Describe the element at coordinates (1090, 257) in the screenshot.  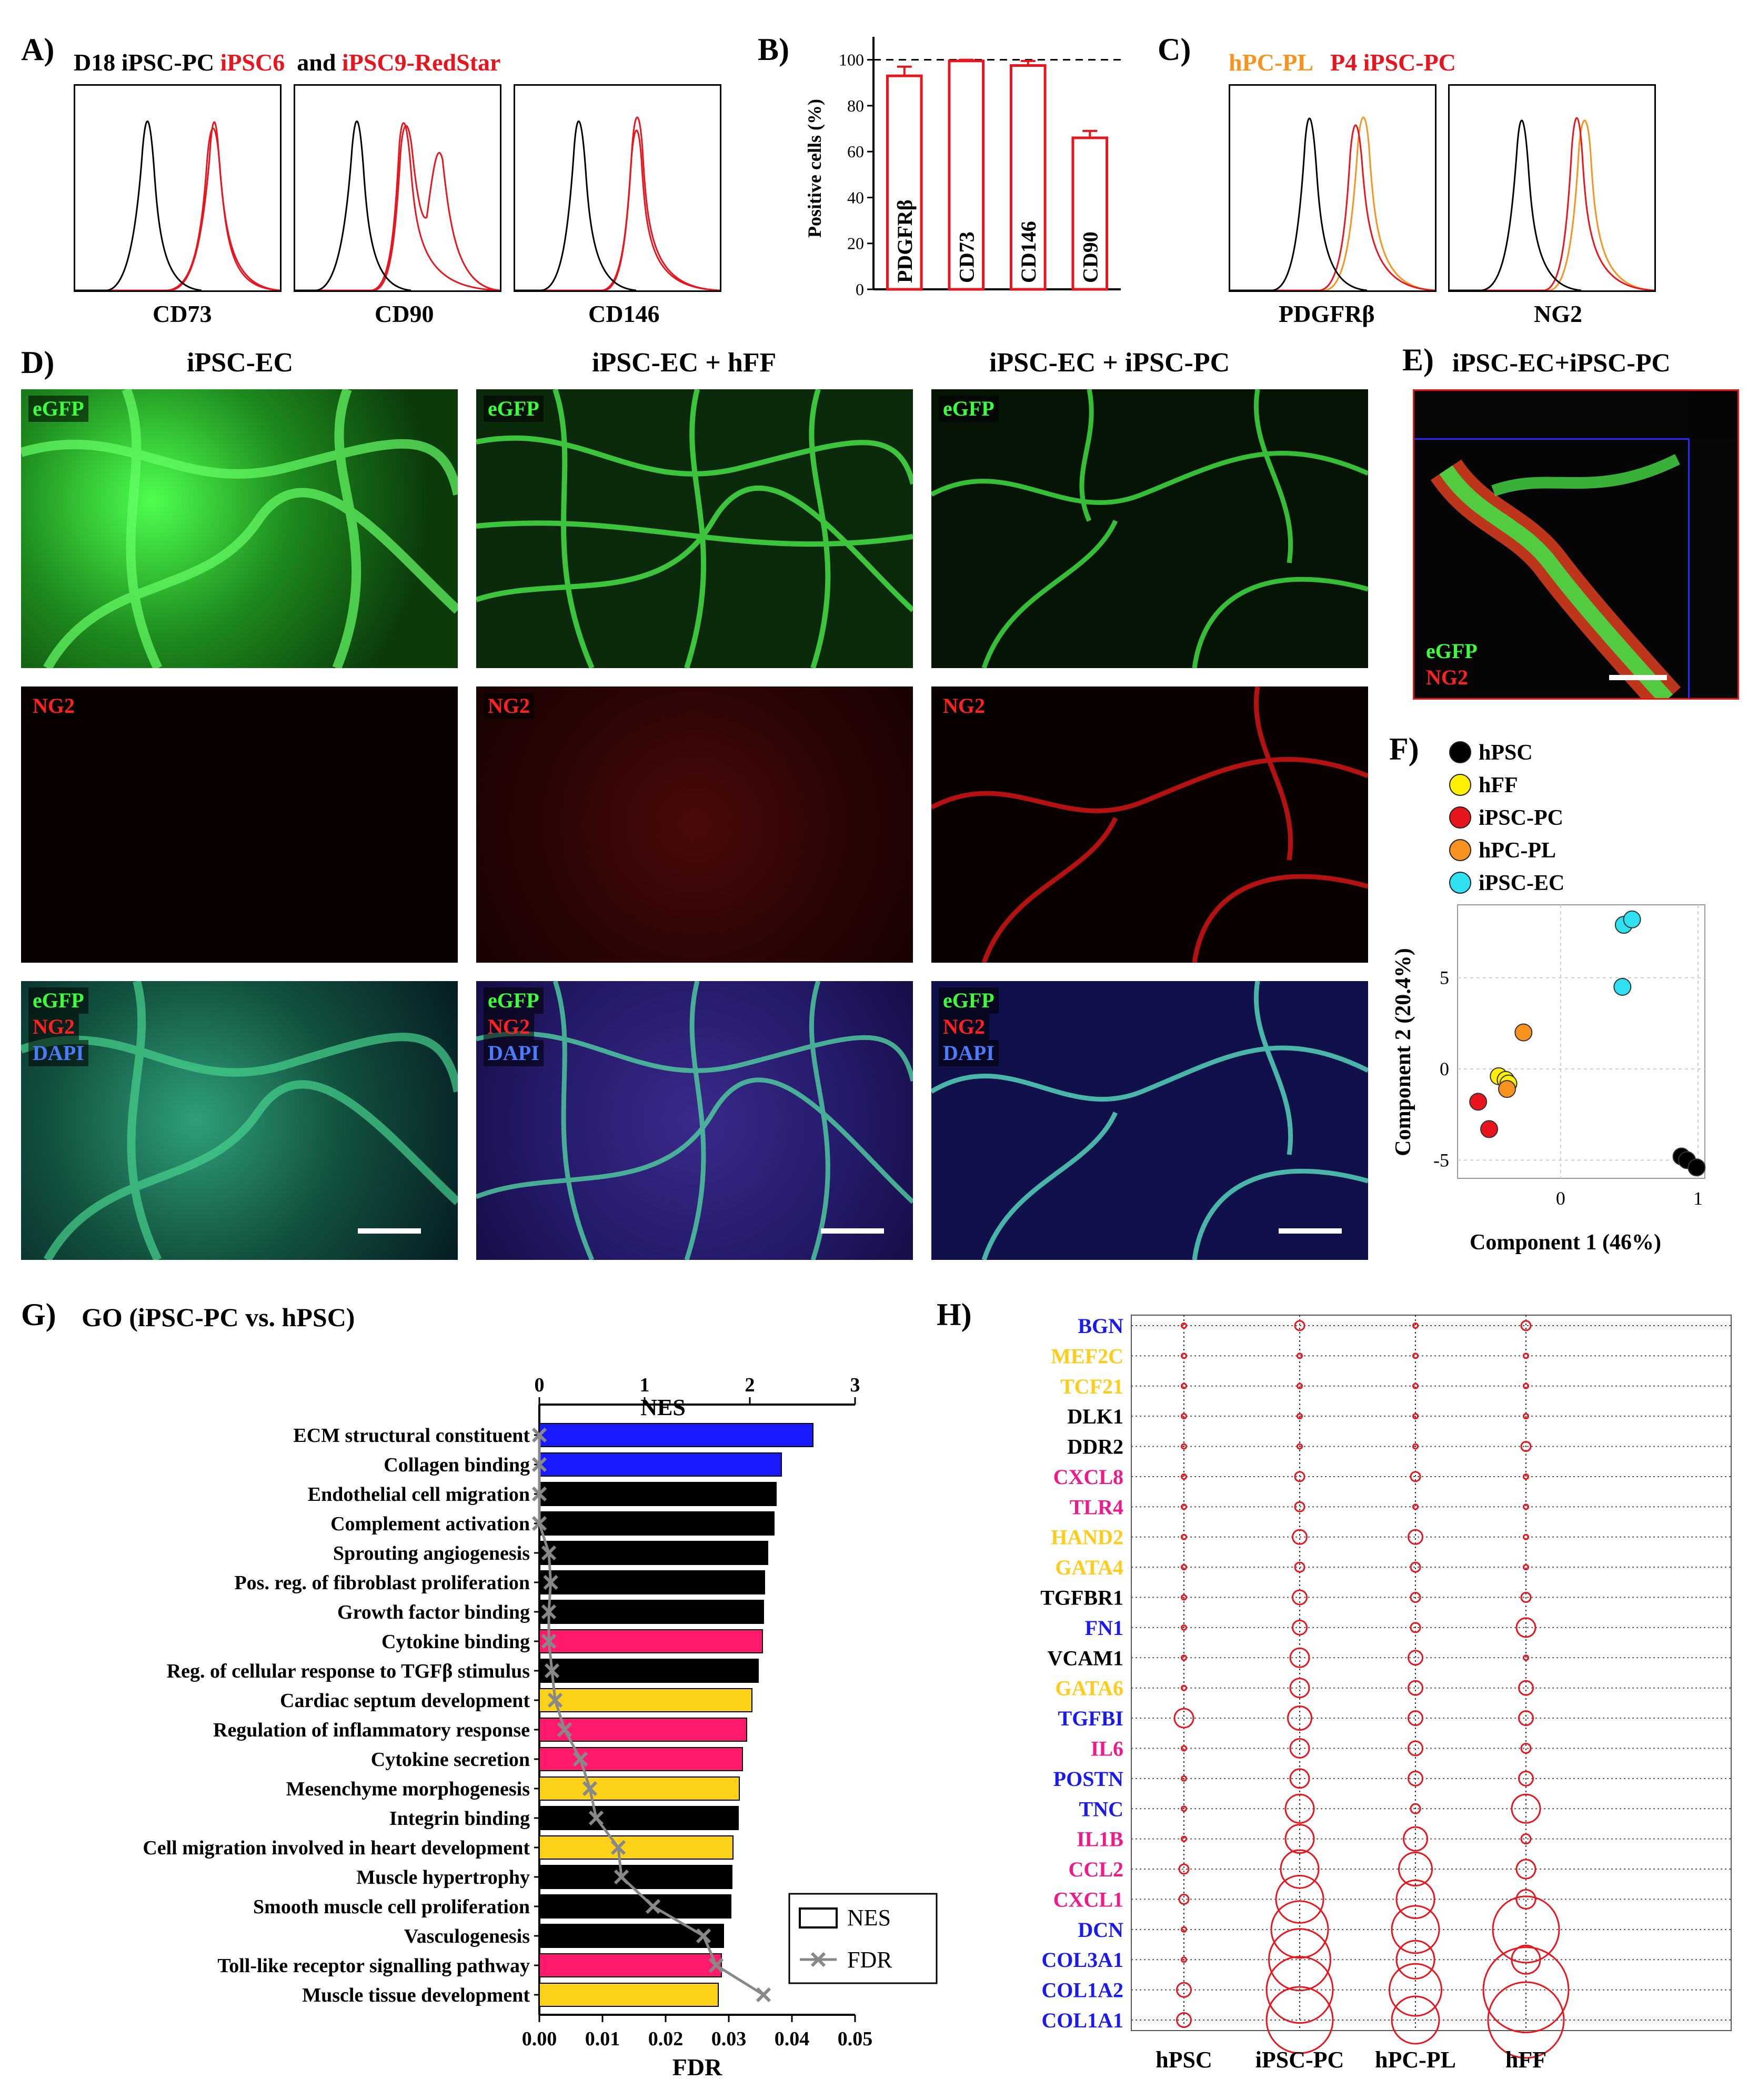
I see `panel-b-bar-label: CD90` at that location.